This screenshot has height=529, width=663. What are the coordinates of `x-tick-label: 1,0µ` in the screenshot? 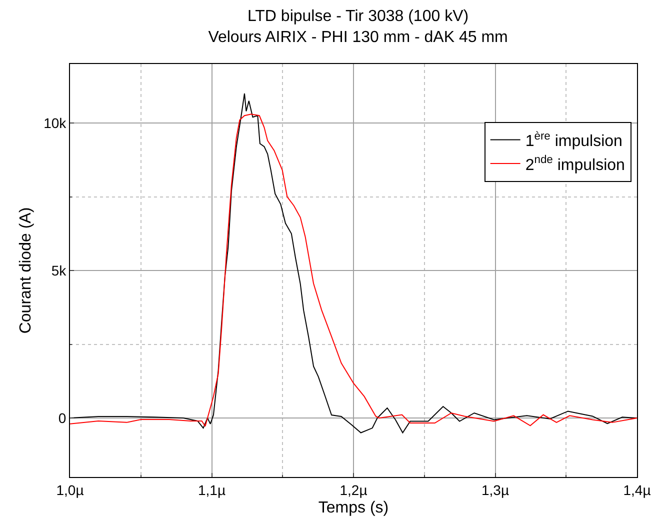 It's located at (70, 490).